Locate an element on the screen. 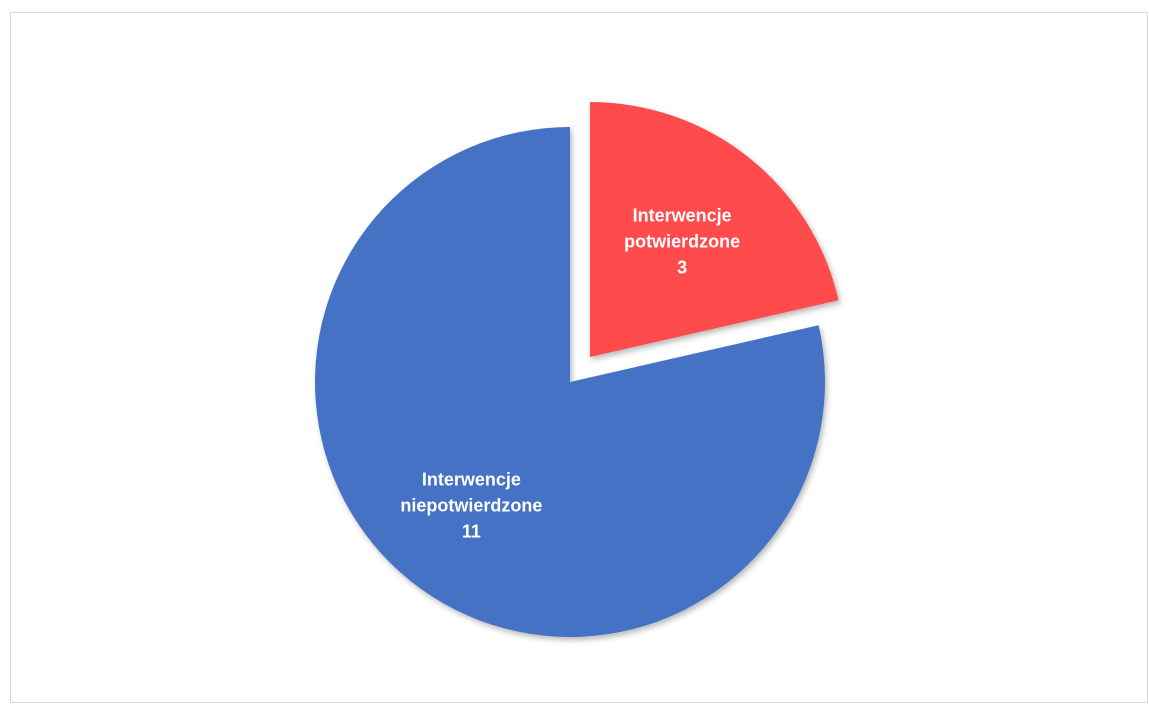 This screenshot has height=704, width=1149. data-label-0: Interwencje potwierdzone 3 is located at coordinates (682, 241).